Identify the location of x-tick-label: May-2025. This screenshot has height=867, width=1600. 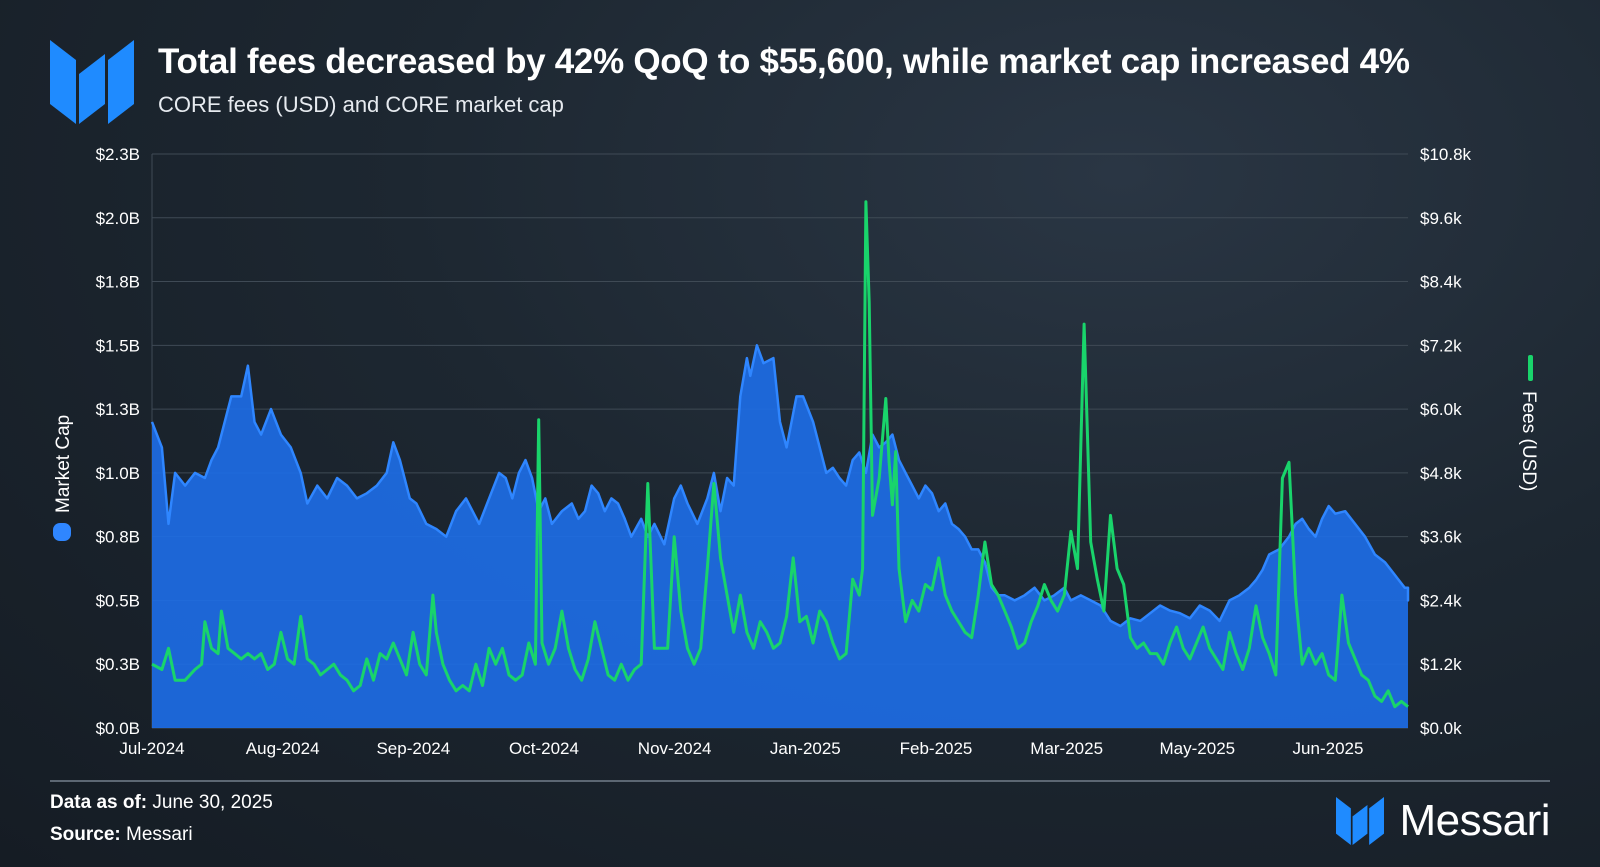
(1198, 748).